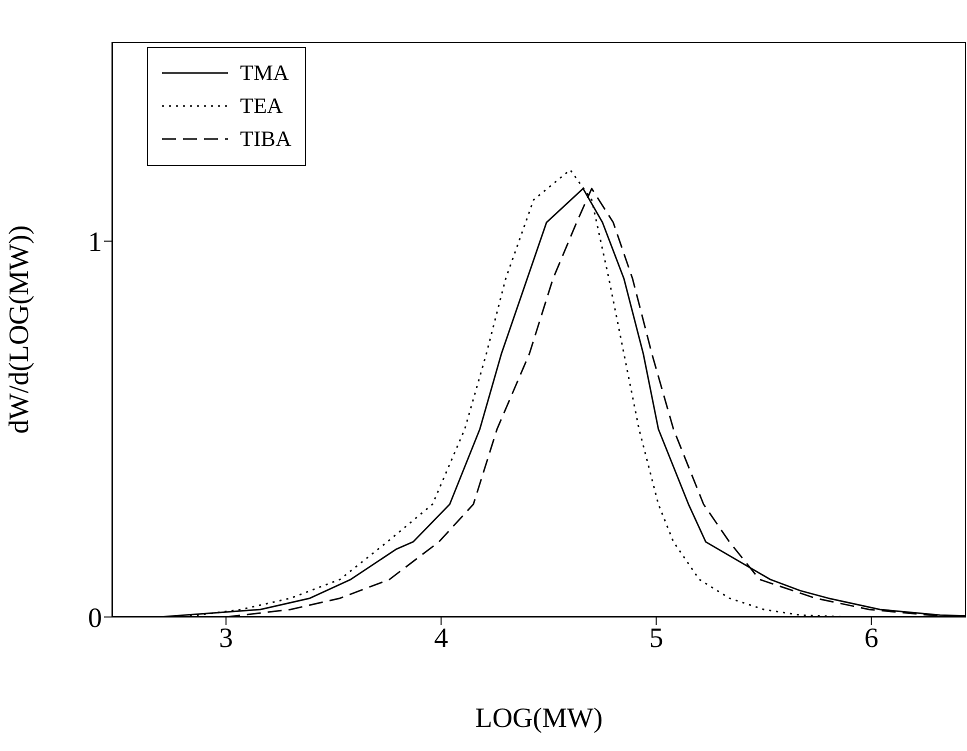 The width and height of the screenshot is (967, 751). Describe the element at coordinates (871, 638) in the screenshot. I see `x-tick-label: 6` at that location.